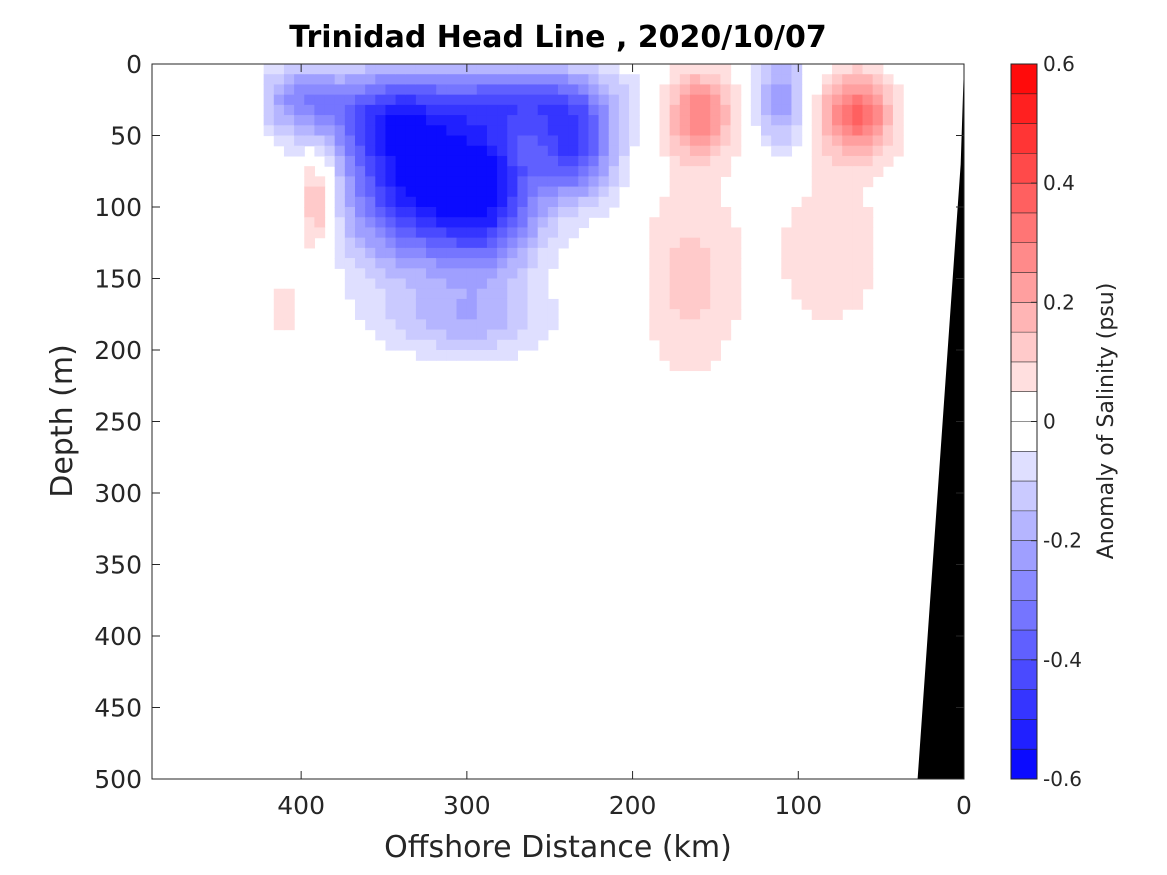 The image size is (1167, 875). I want to click on x-tick-label: 0, so click(964, 805).